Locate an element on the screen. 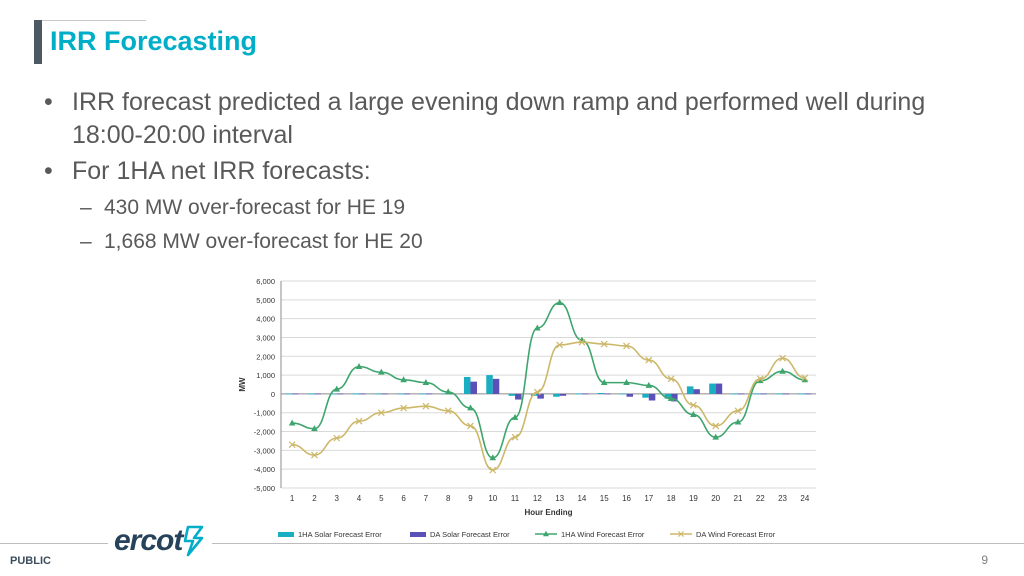 This screenshot has height=576, width=1024. slide-title: IRR Forecasting is located at coordinates (154, 41).